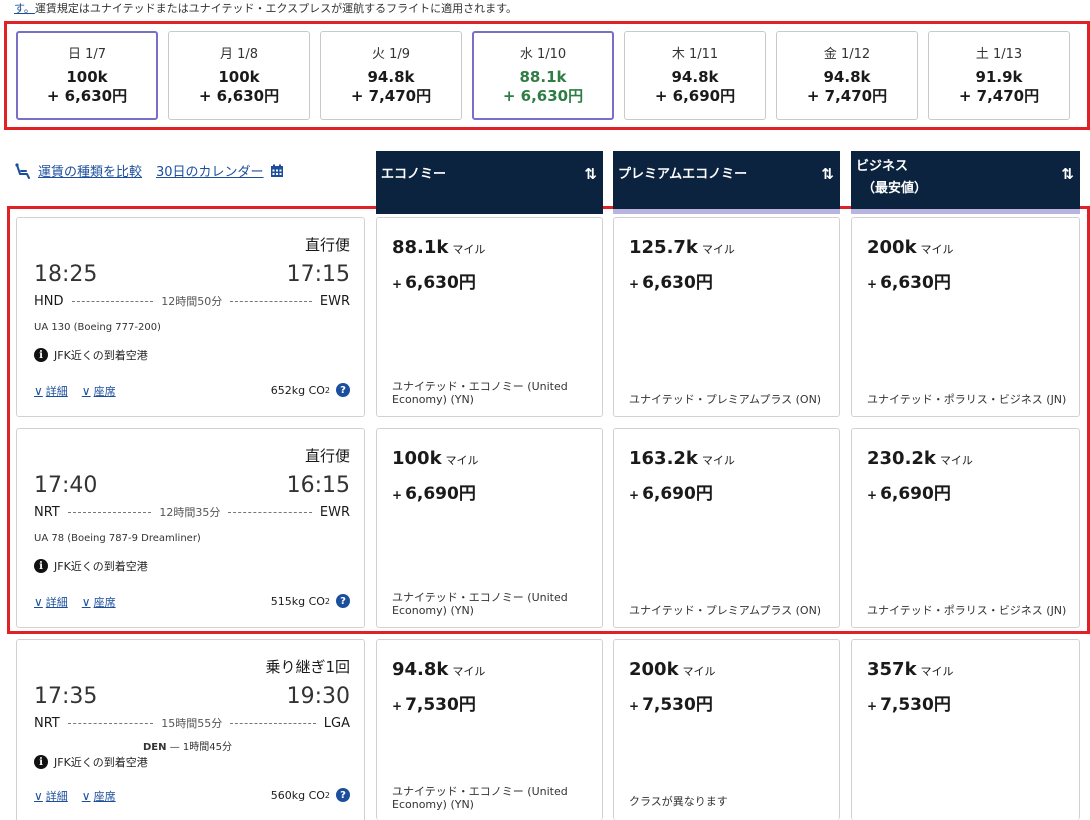 The image size is (1090, 820). I want to click on flight-duration: 12時間50分, so click(192, 301).